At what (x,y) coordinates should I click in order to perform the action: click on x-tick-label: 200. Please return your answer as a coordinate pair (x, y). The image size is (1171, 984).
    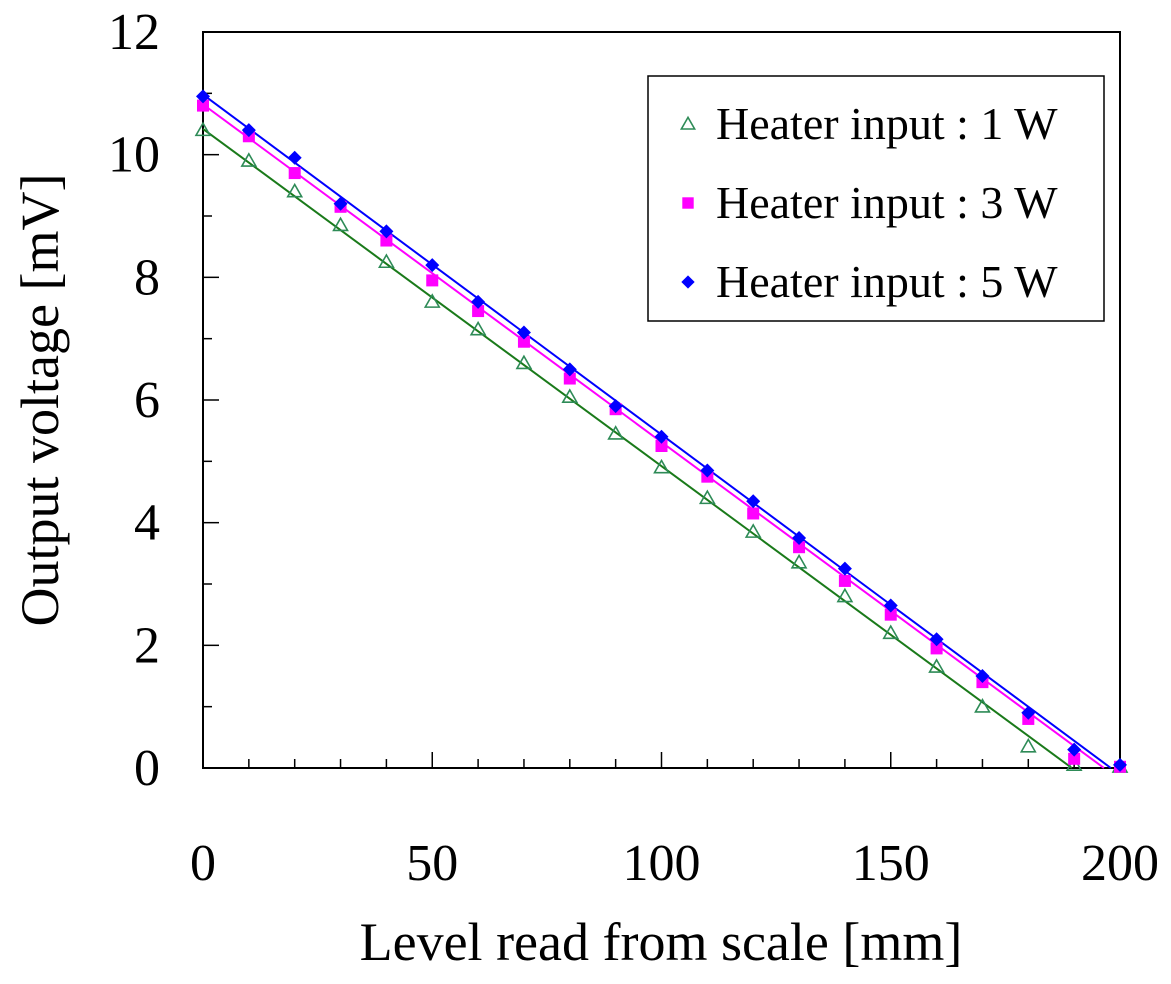
    Looking at the image, I should click on (1120, 863).